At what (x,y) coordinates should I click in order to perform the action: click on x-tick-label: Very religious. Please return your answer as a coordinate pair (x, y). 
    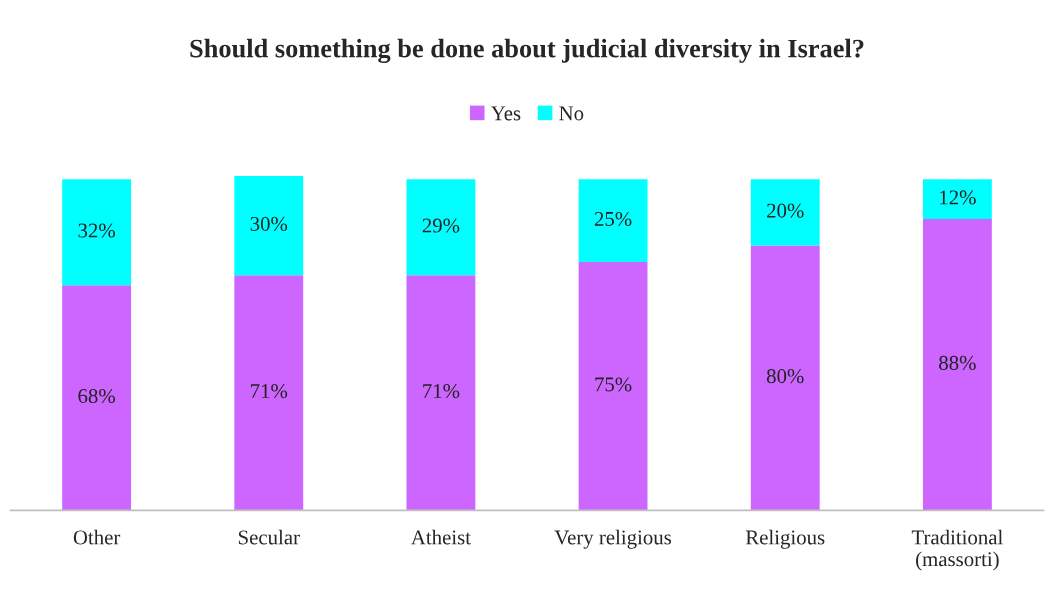
    Looking at the image, I should click on (613, 539).